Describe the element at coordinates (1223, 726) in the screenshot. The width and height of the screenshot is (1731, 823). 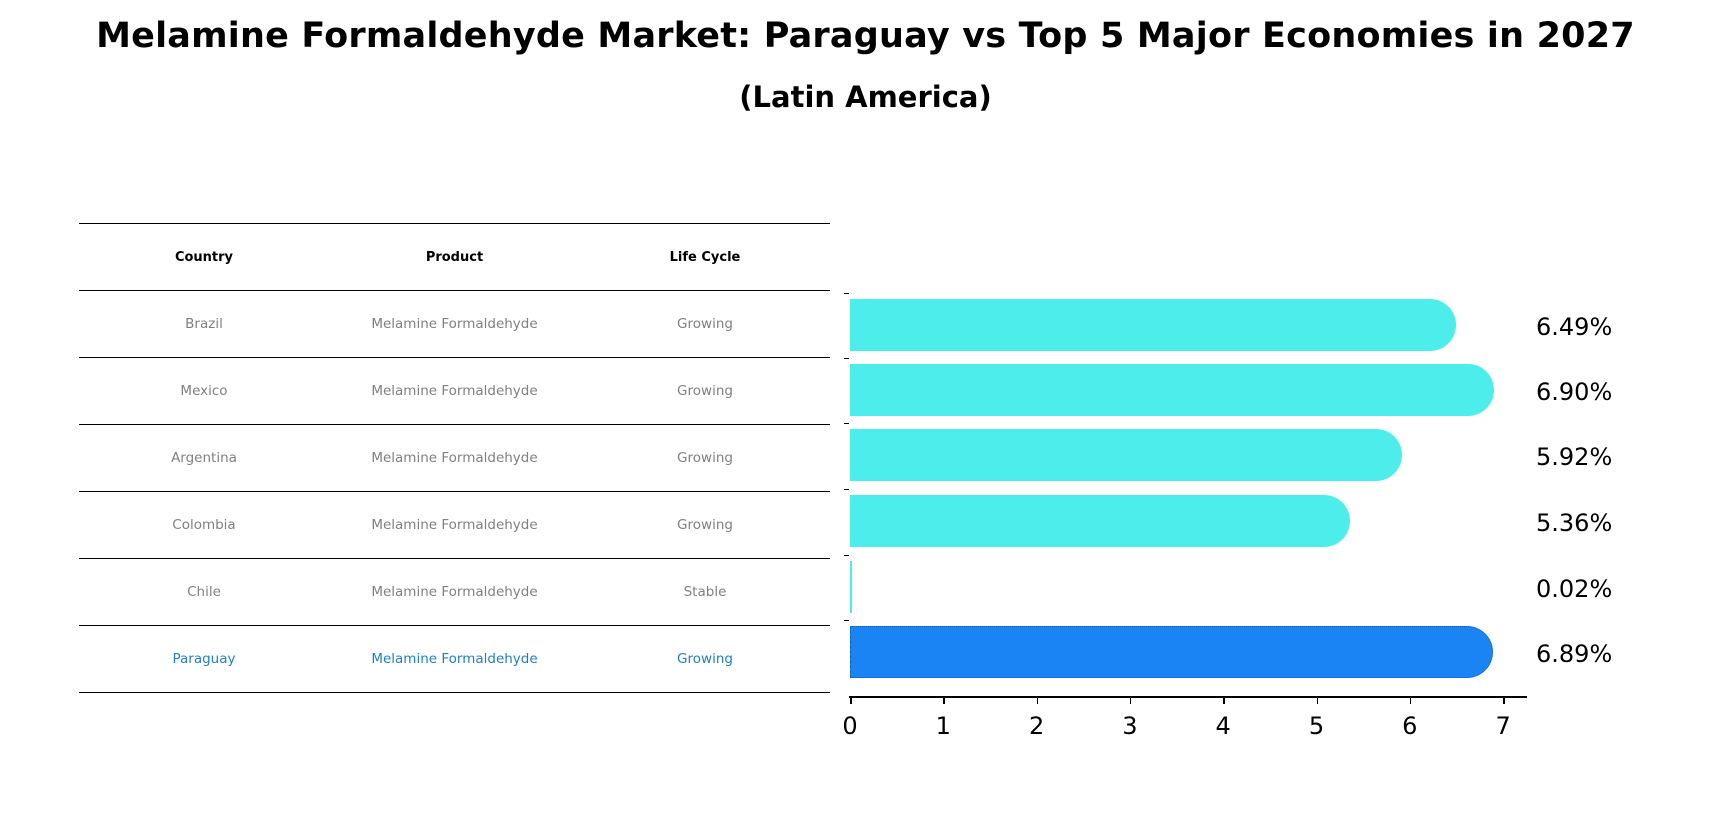
I see `x-tick-label: 4` at that location.